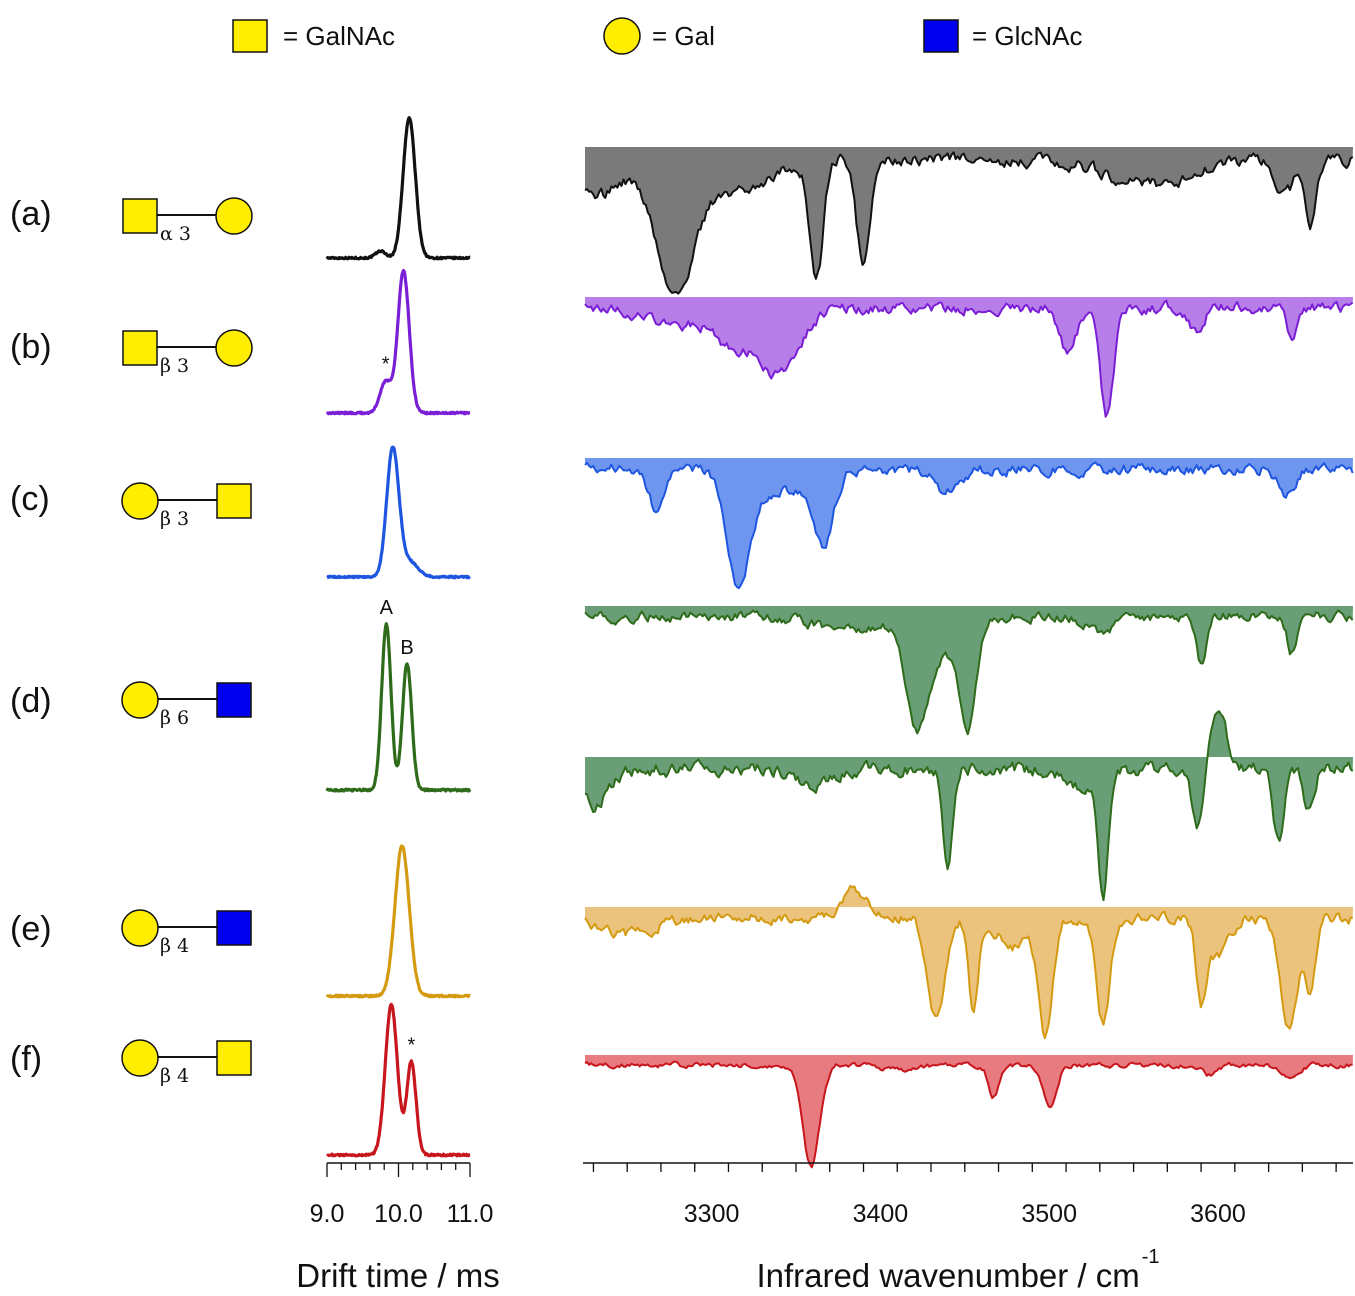 The height and width of the screenshot is (1296, 1355). Describe the element at coordinates (1049, 1214) in the screenshot. I see `ir-tick-label: 3500` at that location.